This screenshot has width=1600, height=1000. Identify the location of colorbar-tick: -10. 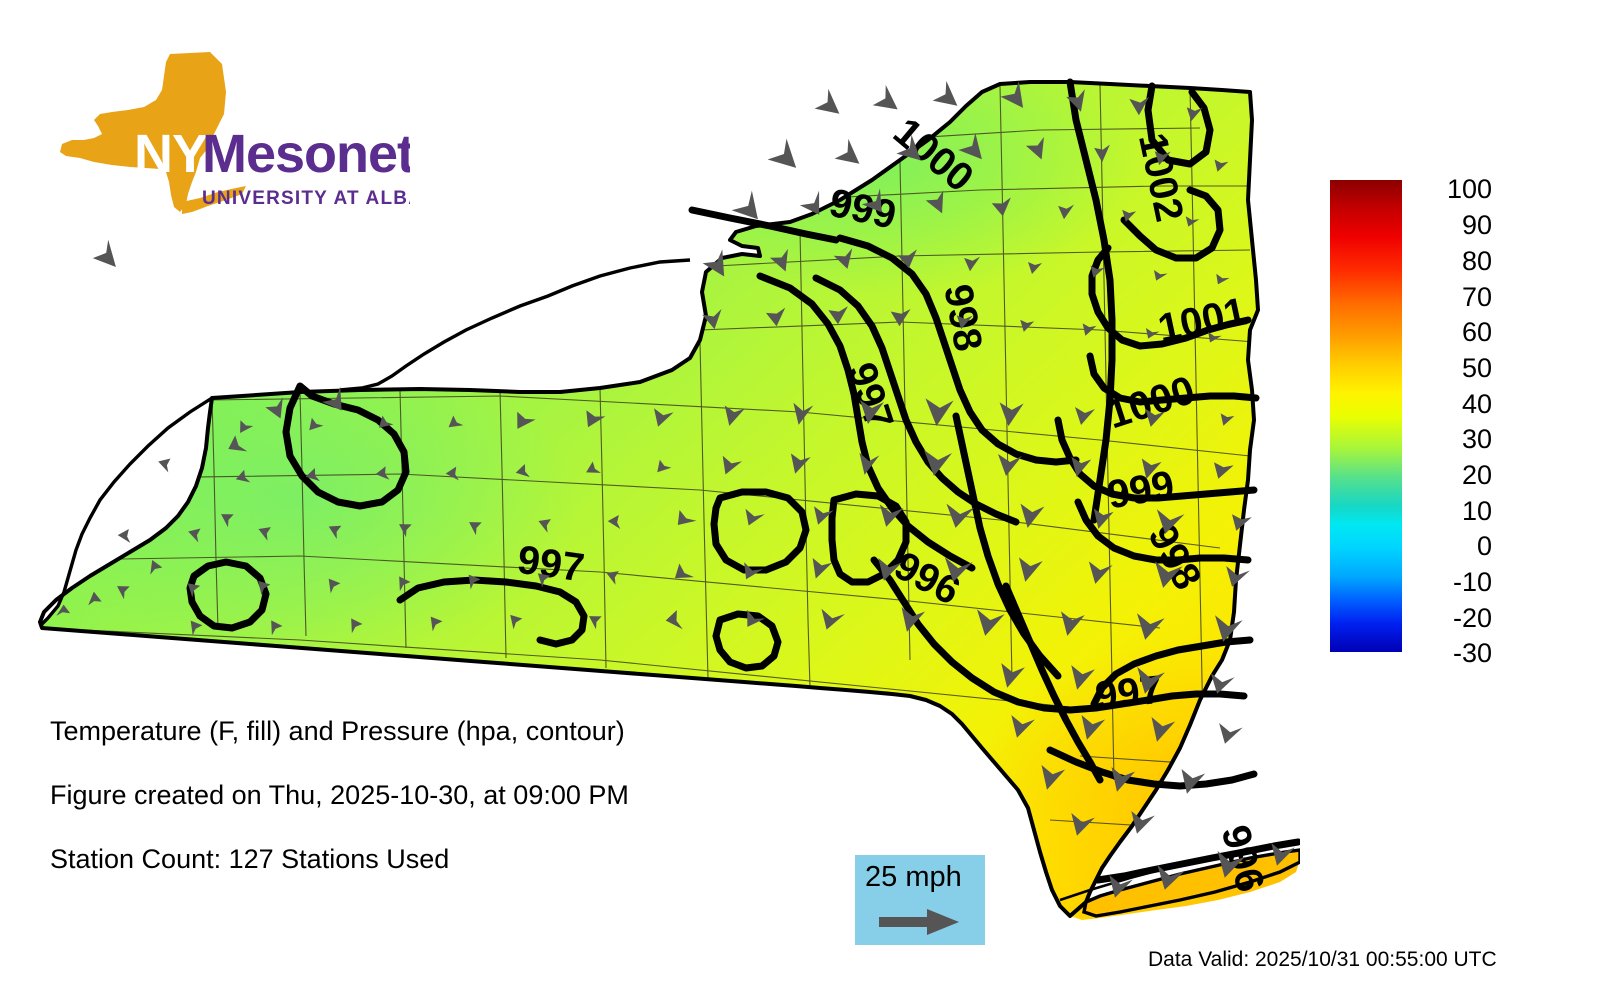
(1472, 582).